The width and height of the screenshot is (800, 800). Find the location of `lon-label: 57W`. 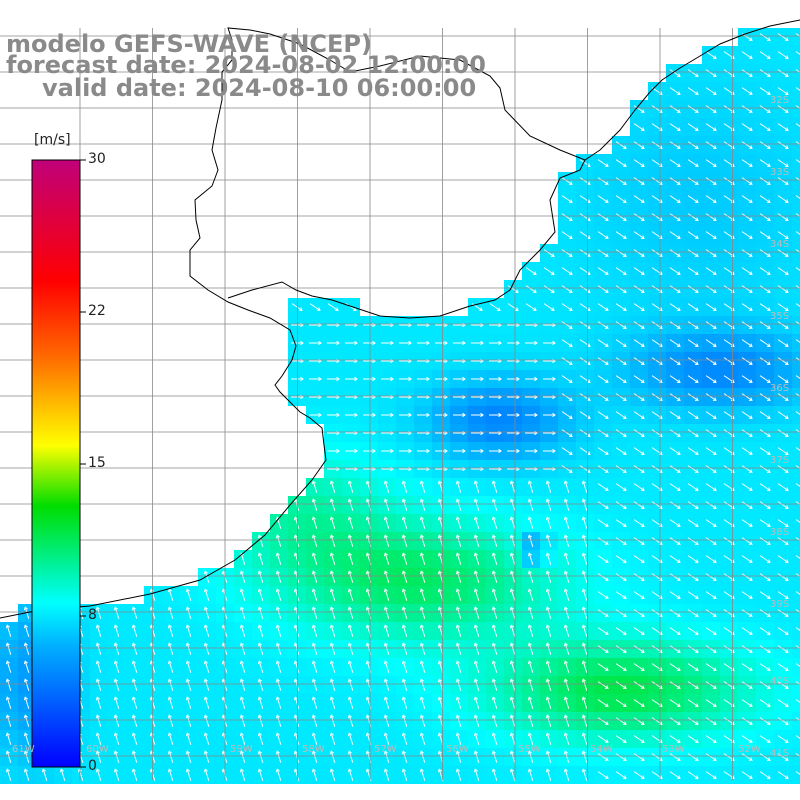

lon-label: 57W is located at coordinates (385, 749).